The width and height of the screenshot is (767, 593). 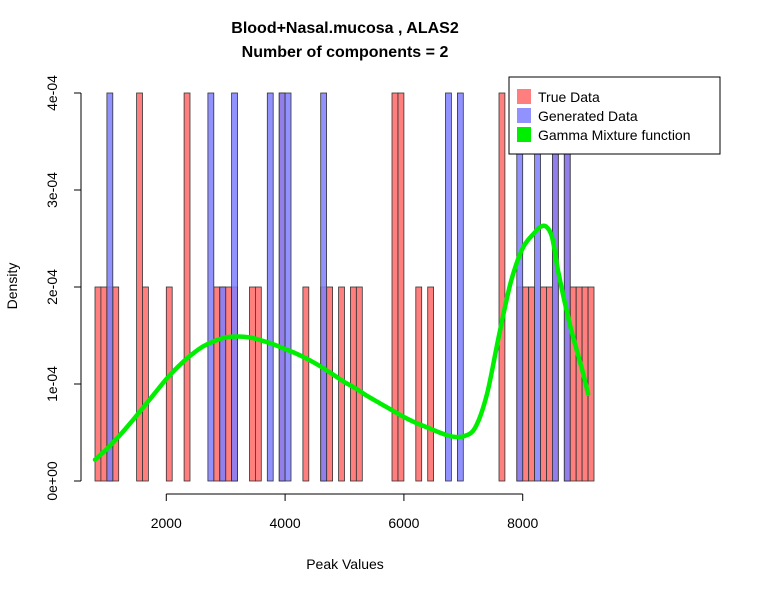 What do you see at coordinates (522, 523) in the screenshot?
I see `x-tick-label-3: 8000` at bounding box center [522, 523].